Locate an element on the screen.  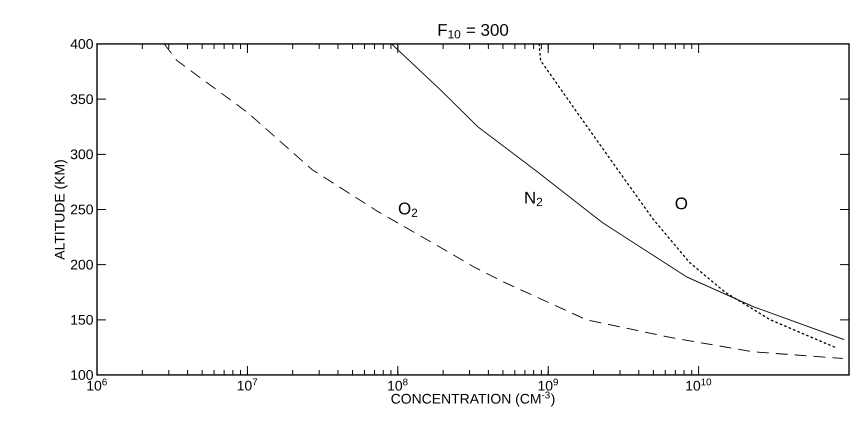
y-tick-label: 350 is located at coordinates (81, 99).